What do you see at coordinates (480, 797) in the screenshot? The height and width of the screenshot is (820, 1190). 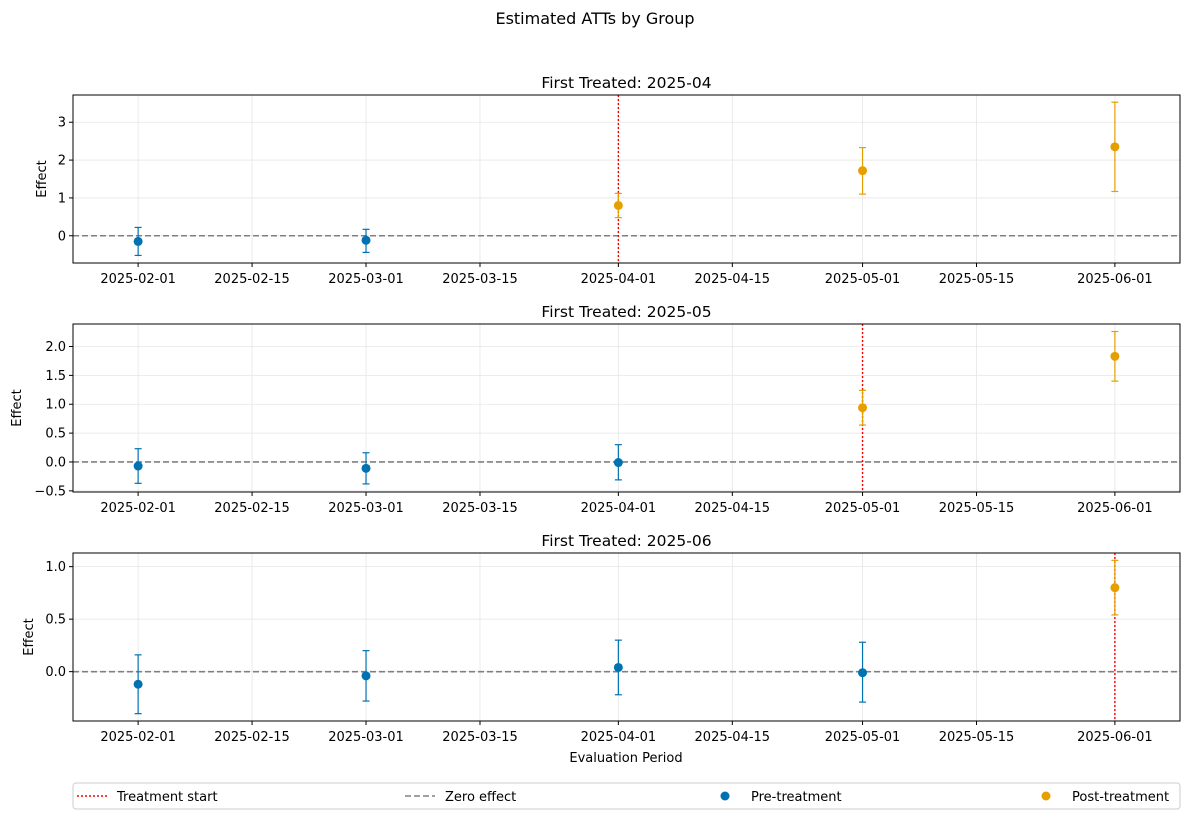 I see `legend-label: Zero effect` at bounding box center [480, 797].